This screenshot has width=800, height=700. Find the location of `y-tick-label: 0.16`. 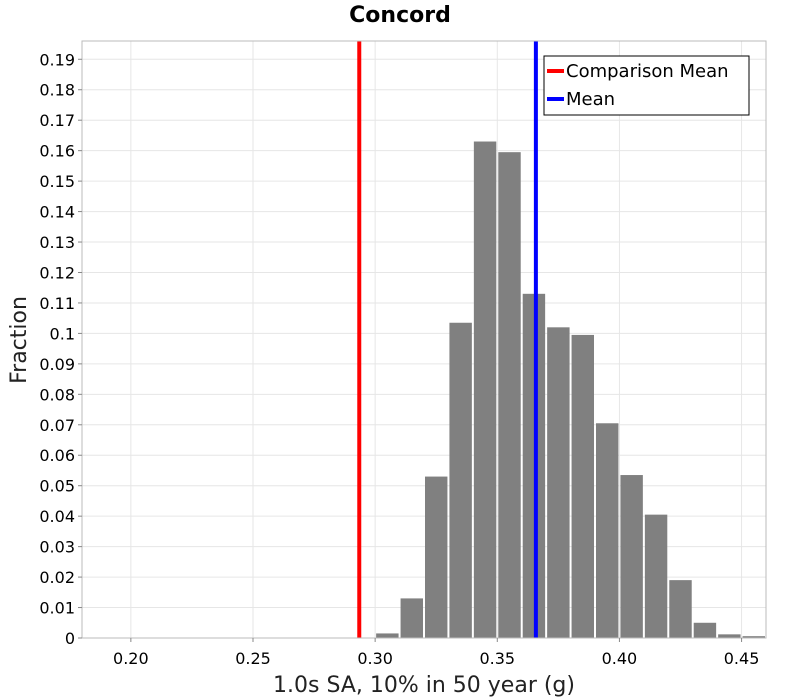

y-tick-label: 0.16 is located at coordinates (57, 151).